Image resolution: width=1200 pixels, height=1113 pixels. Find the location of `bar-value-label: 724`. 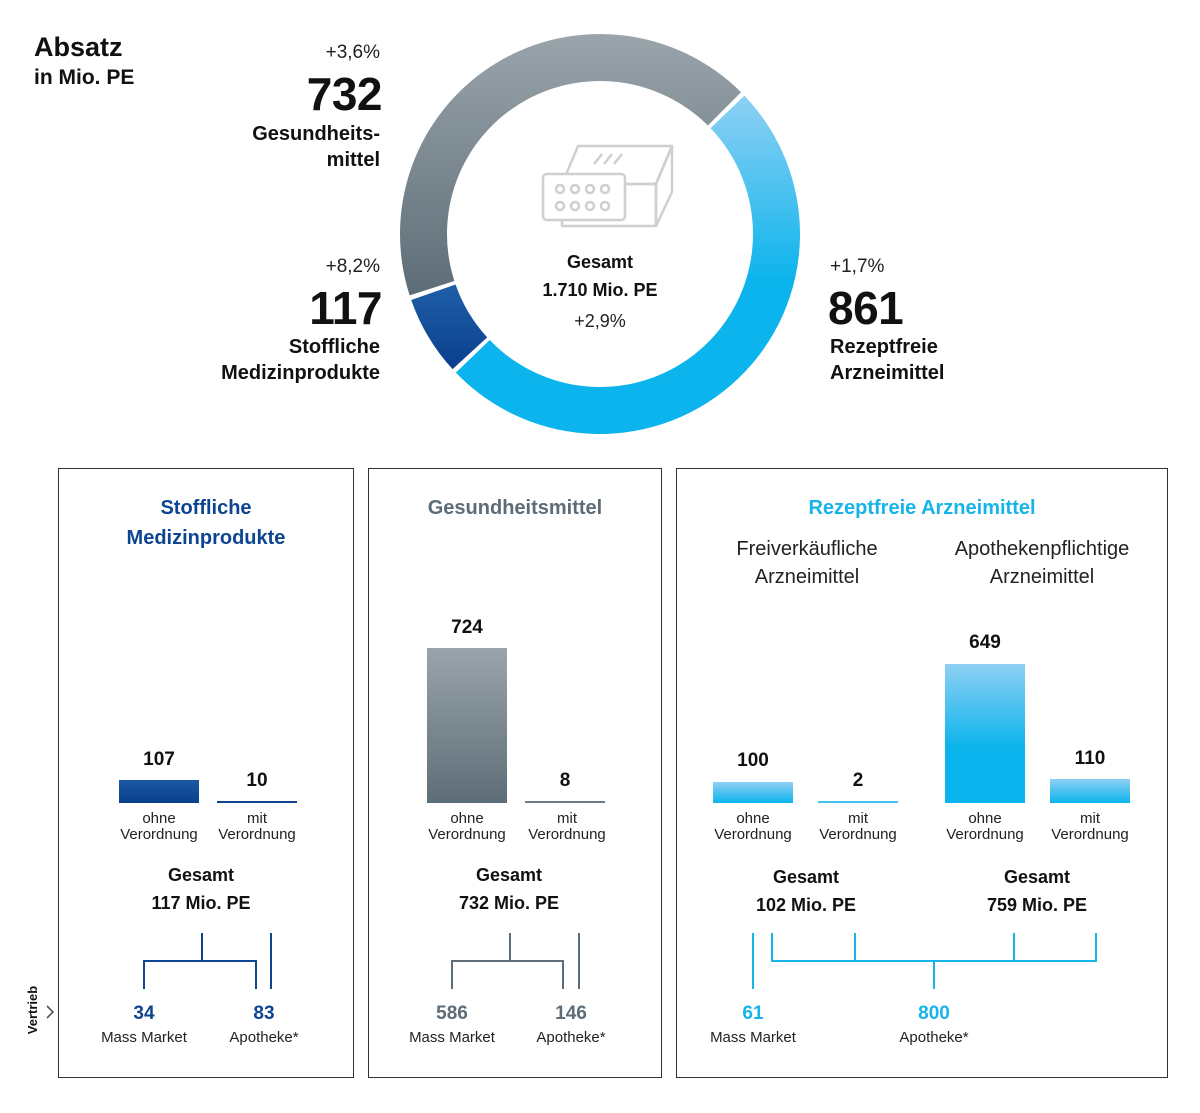

bar-value-label: 724 is located at coordinates (467, 627).